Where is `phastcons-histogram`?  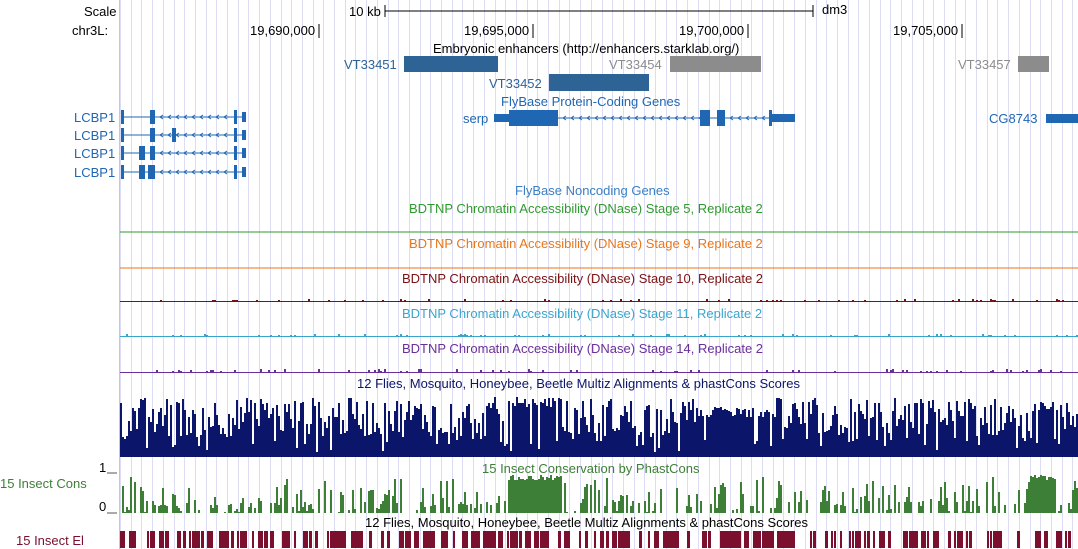 phastcons-histogram is located at coordinates (600, 494).